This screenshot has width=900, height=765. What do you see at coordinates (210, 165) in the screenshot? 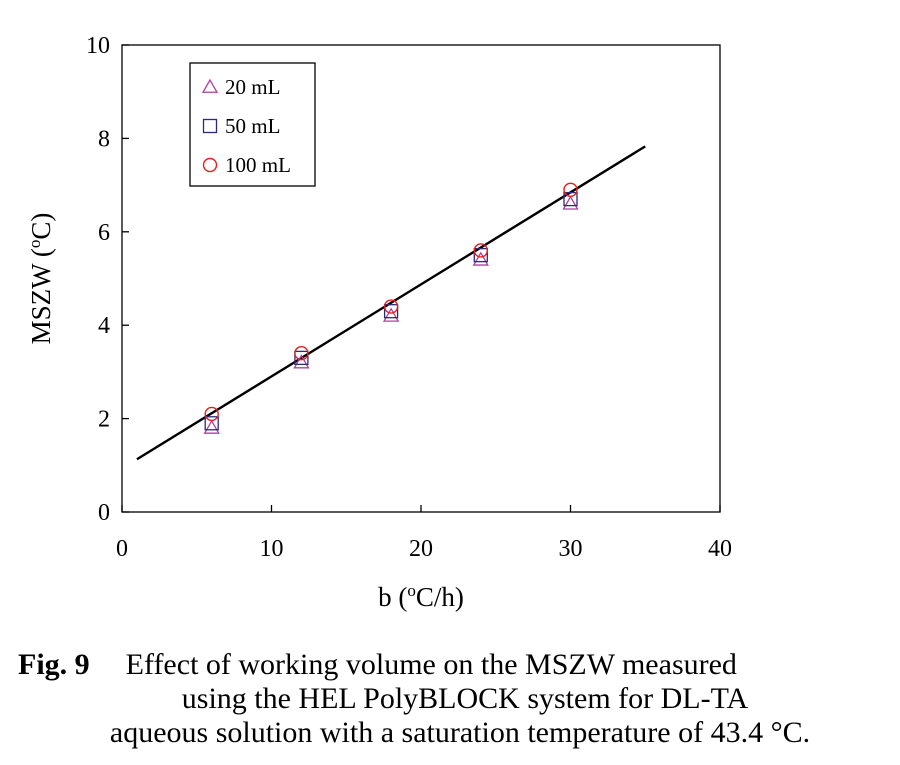
I see `legend-marker-circle` at bounding box center [210, 165].